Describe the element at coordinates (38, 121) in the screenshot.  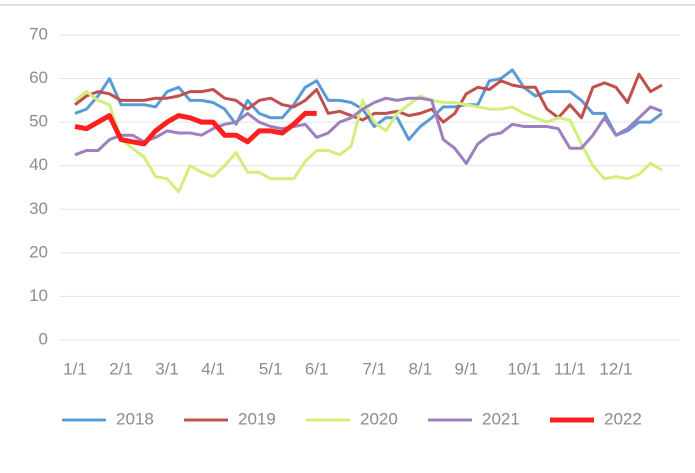
I see `y-tick-label: 50` at that location.